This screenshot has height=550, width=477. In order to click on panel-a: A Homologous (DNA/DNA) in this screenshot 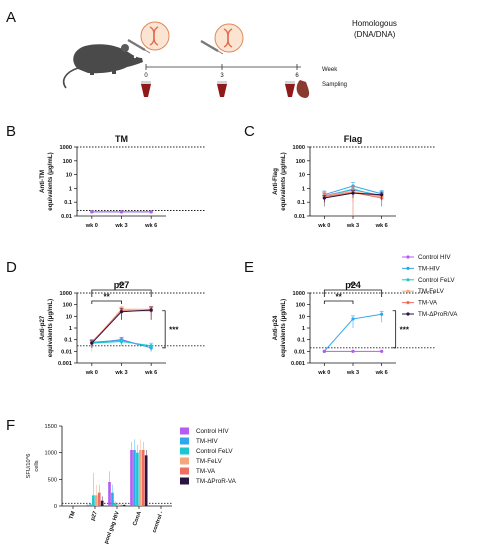, I will do `click(201, 53)`.